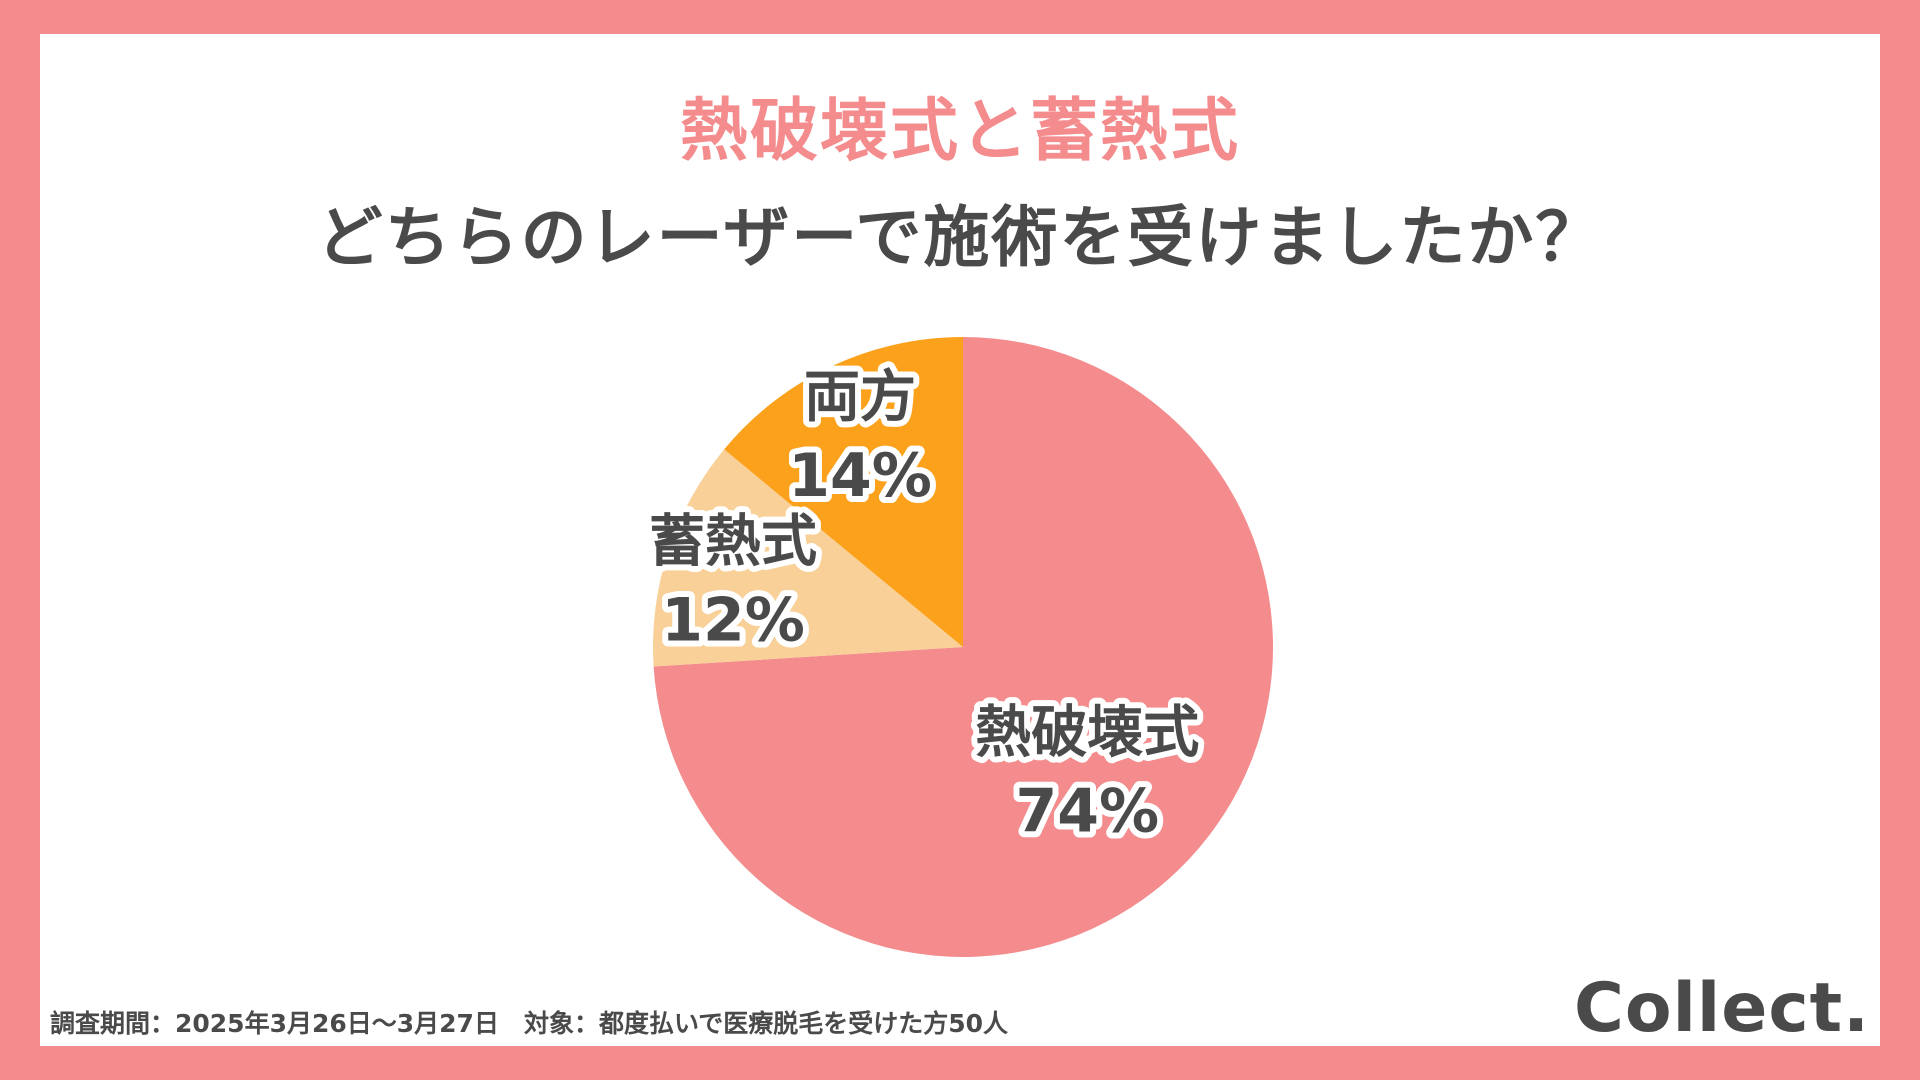  What do you see at coordinates (860, 476) in the screenshot?
I see `pie-label-percent-3: 14%` at bounding box center [860, 476].